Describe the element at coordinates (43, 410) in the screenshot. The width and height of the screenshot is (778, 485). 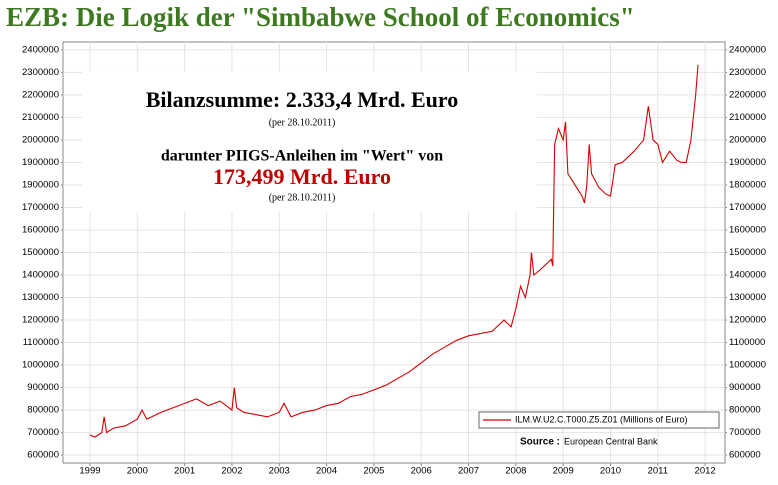
I see `y-tick-label: 800000` at that location.